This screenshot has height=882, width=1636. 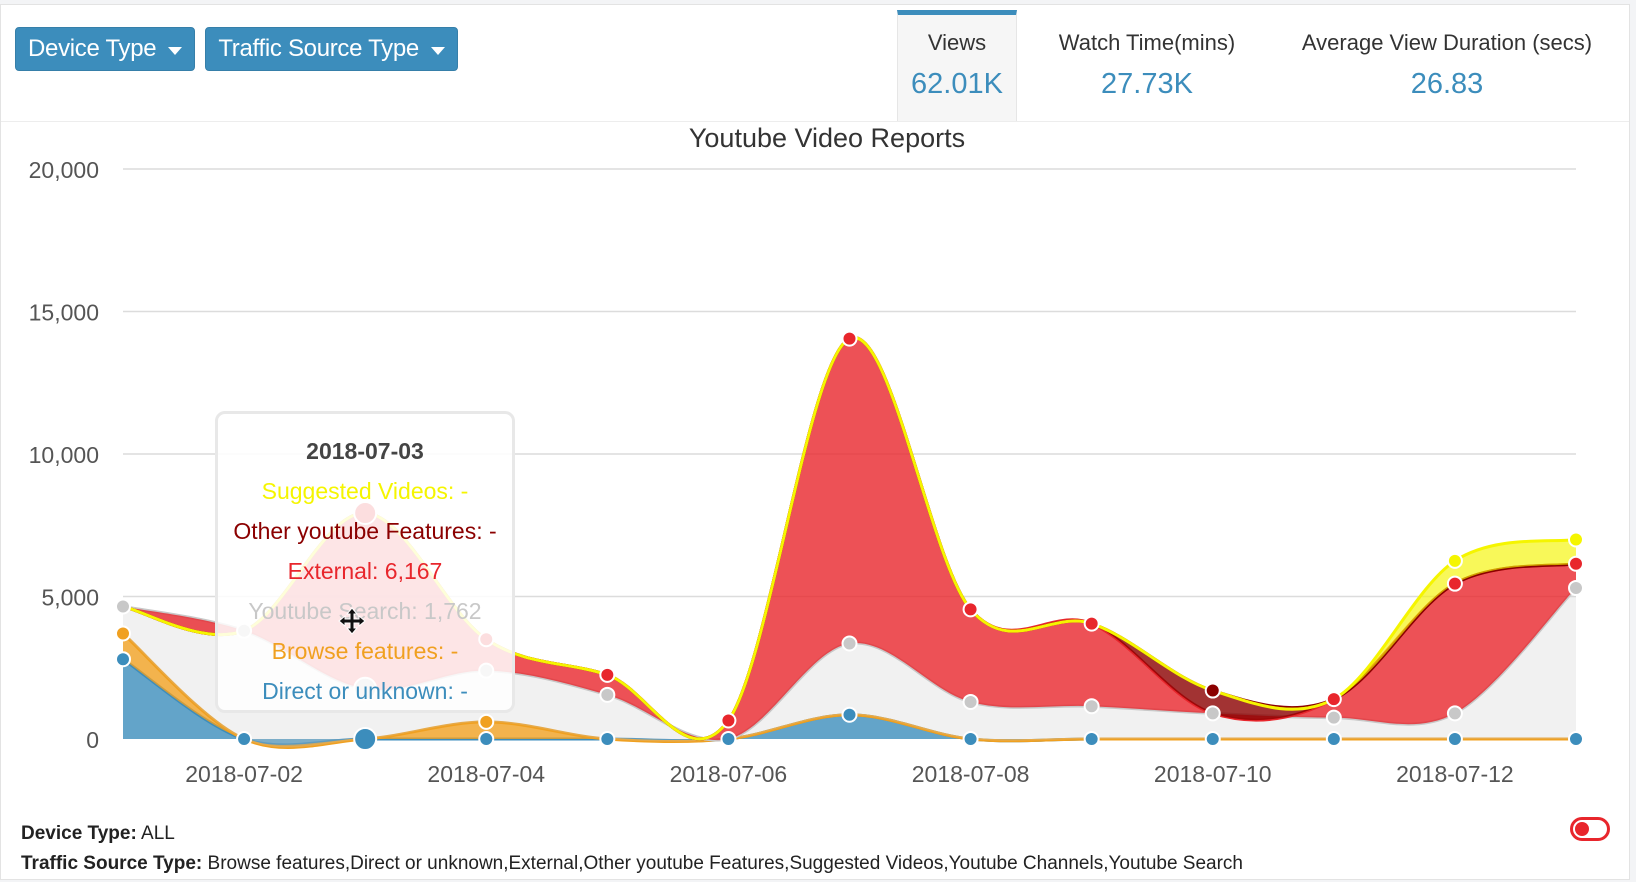 What do you see at coordinates (64, 170) in the screenshot?
I see `y-tick-label: 20,000` at bounding box center [64, 170].